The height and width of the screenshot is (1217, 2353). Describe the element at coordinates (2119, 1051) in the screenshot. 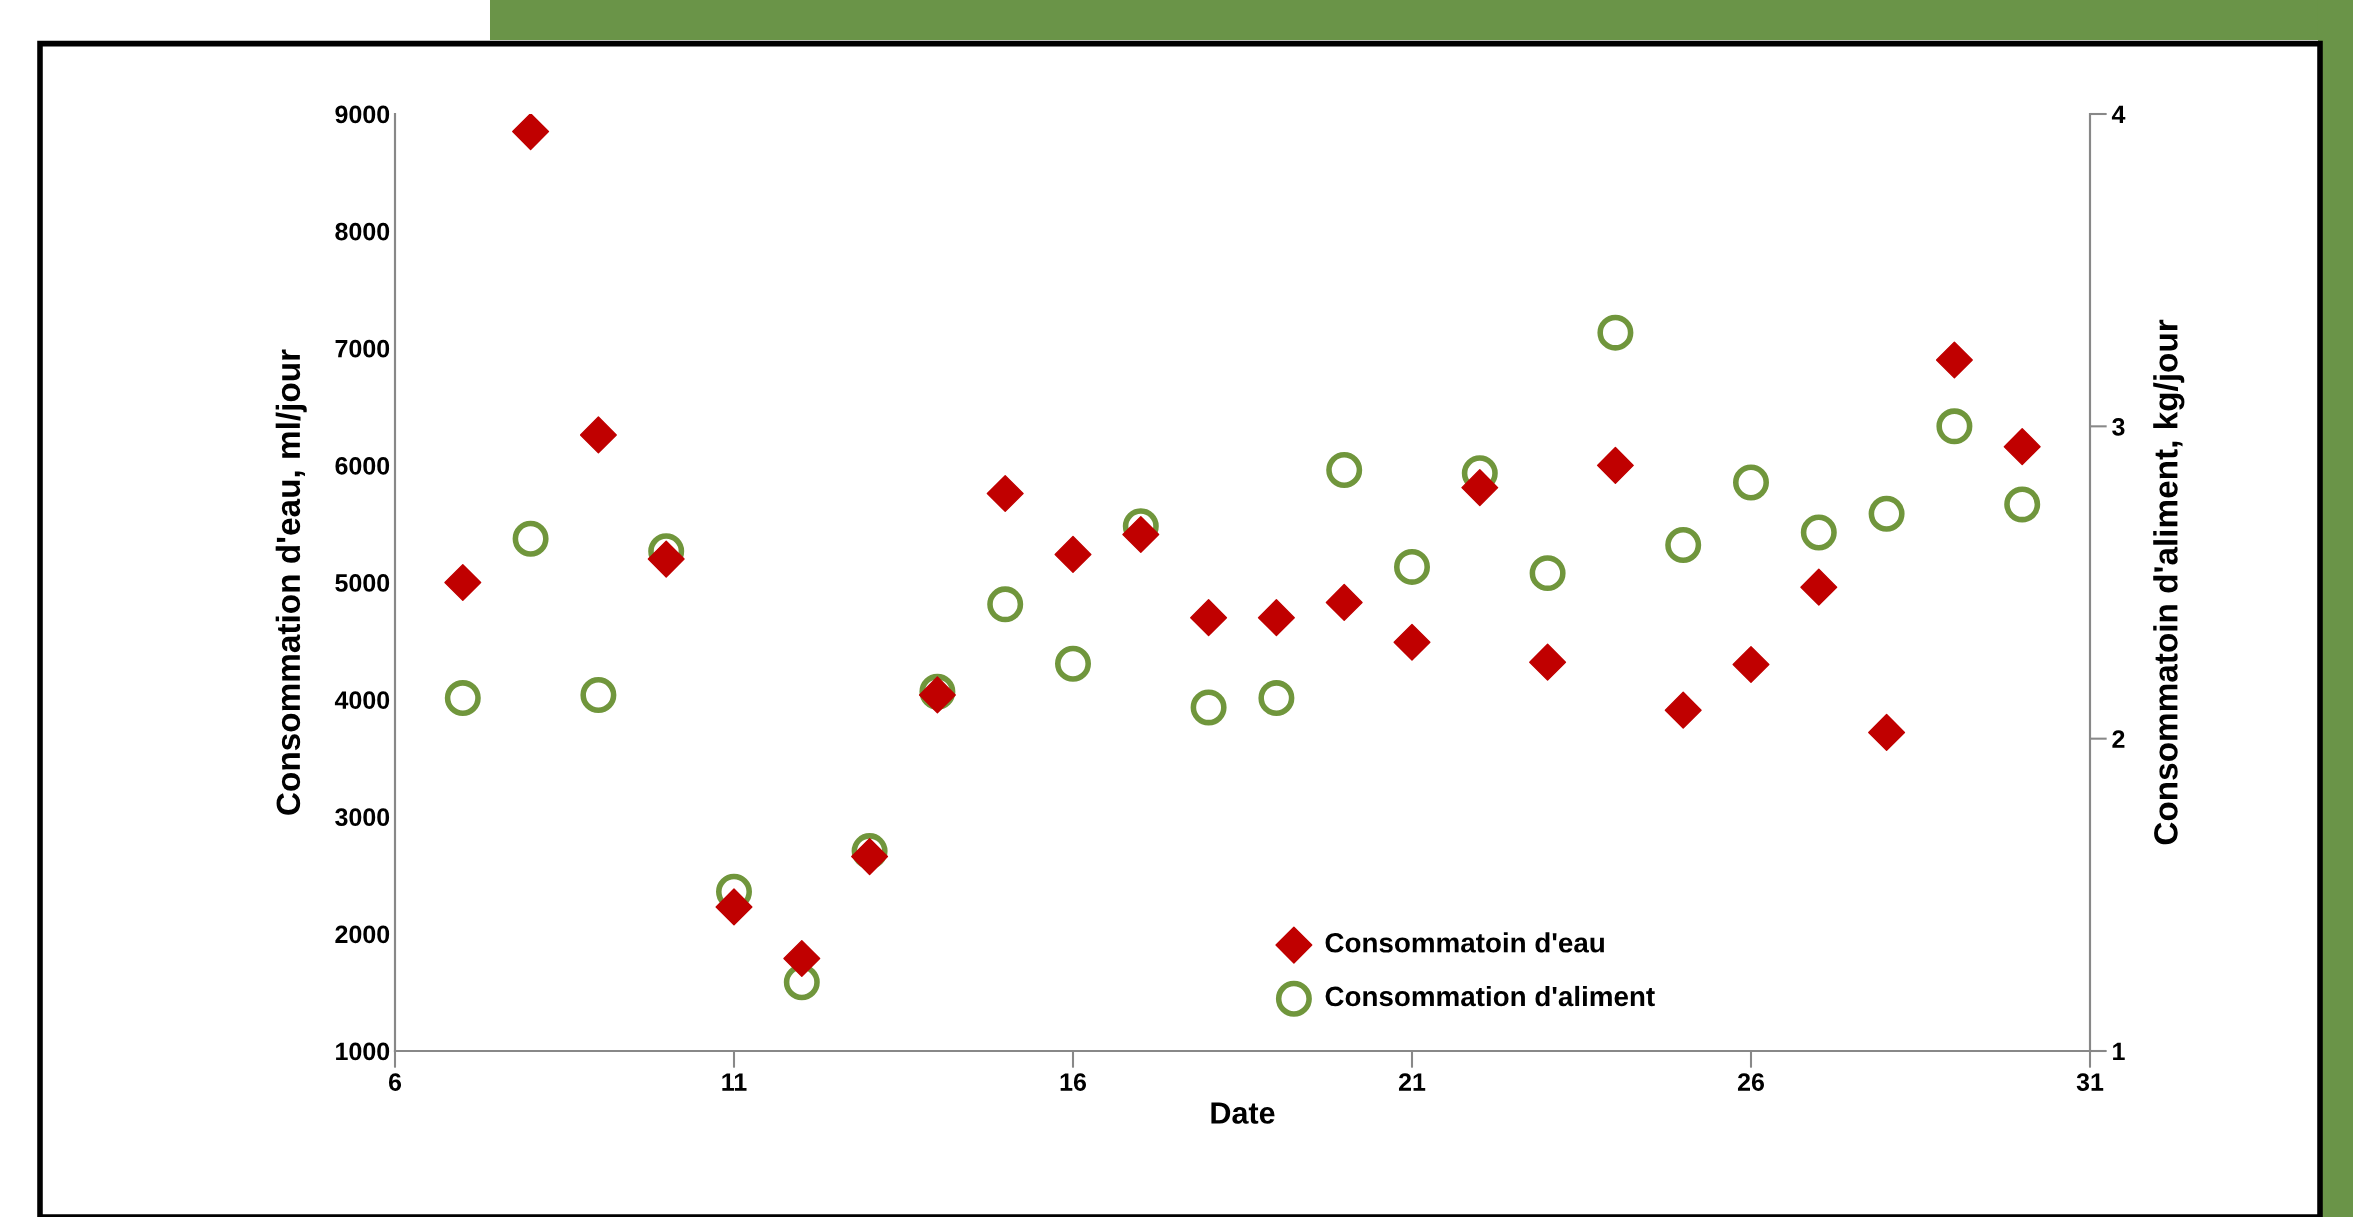

I see `y2-tick-label: 1` at that location.